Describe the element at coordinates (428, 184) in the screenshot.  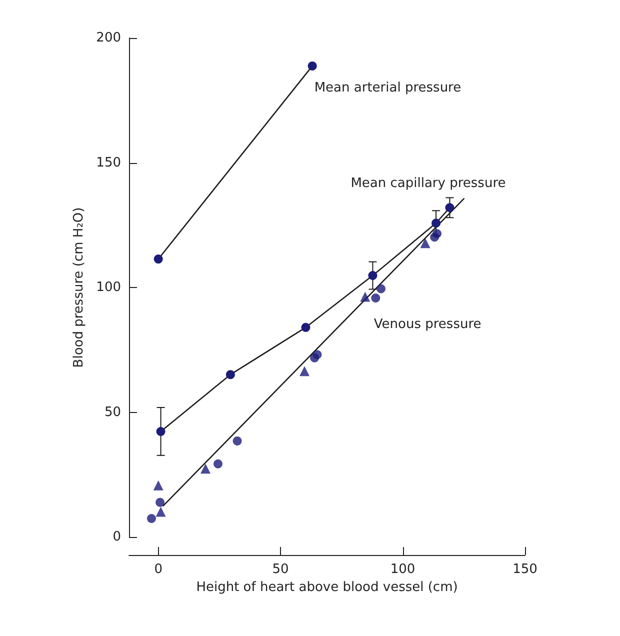
I see `text: Mean capillary pressure` at that location.